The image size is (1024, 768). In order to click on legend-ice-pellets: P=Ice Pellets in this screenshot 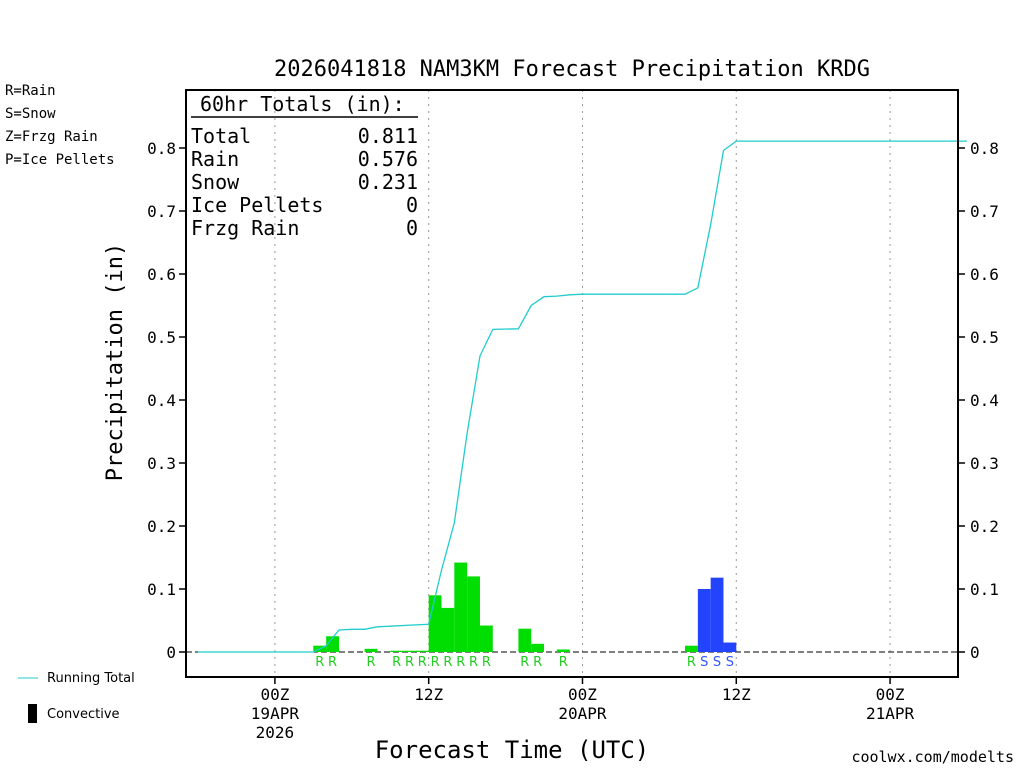, I will do `click(60, 160)`.